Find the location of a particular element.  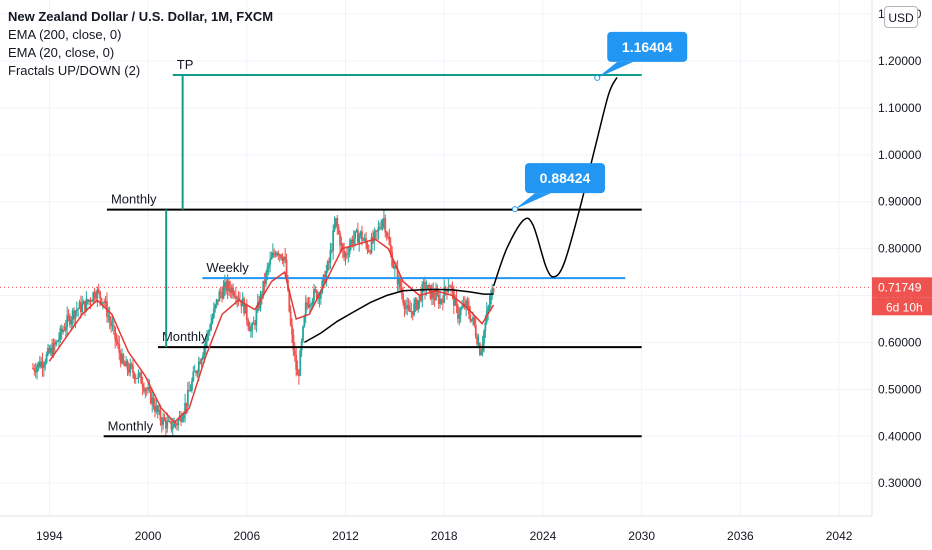

indicator-fractals: Fractals UP/DOWN (2) is located at coordinates (74, 70).